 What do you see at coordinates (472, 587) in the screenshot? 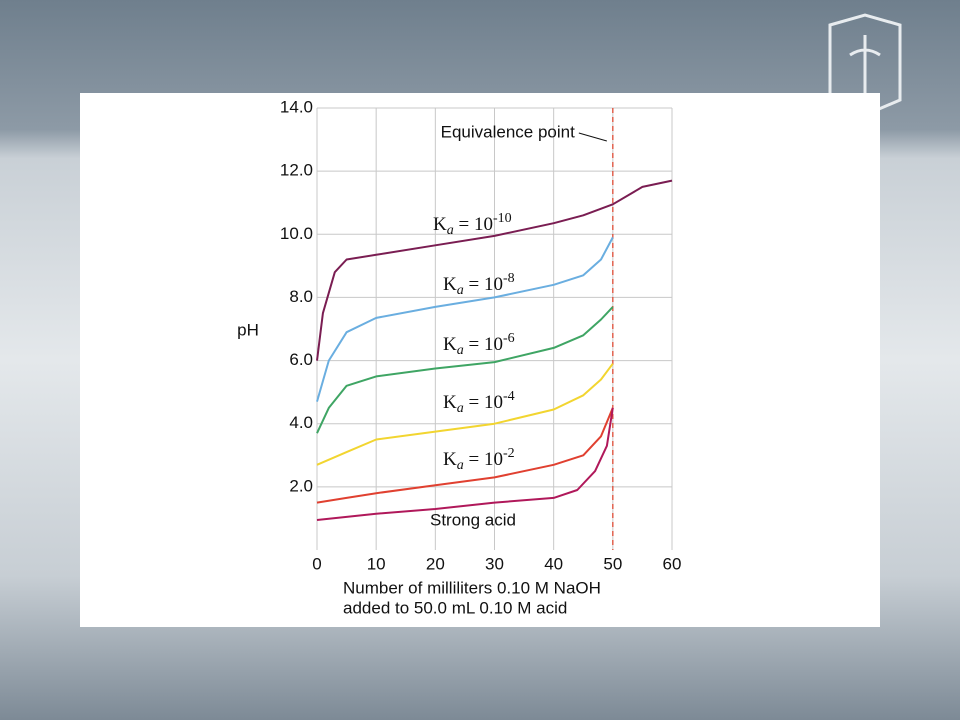
I see `x-axis-title: Number of milliliters 0.10 M NaOH` at bounding box center [472, 587].